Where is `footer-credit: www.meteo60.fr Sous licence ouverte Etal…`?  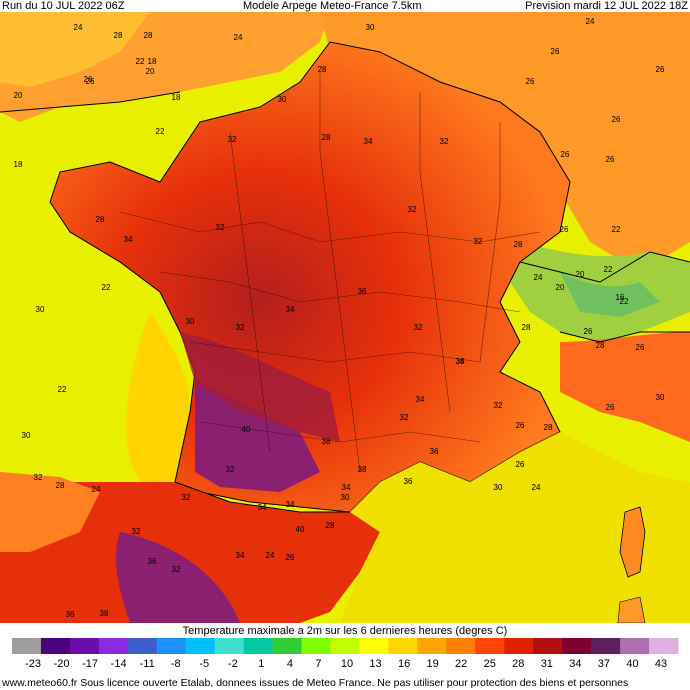
footer-credit: www.meteo60.fr Sous licence ouverte Etal… is located at coordinates (315, 683).